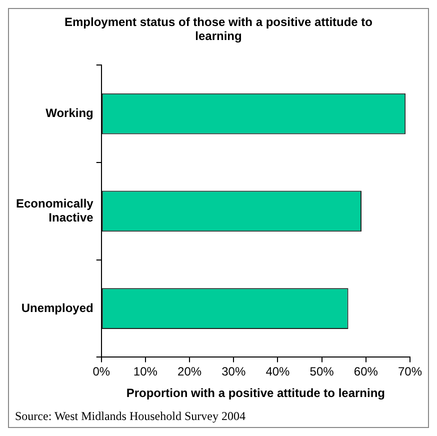 The width and height of the screenshot is (437, 436). I want to click on x-tick-label: 40%, so click(278, 371).